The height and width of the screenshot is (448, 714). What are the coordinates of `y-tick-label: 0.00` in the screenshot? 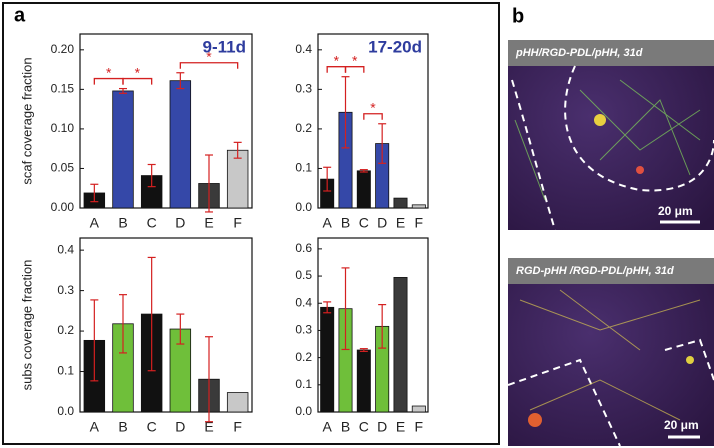 It's located at (63, 207).